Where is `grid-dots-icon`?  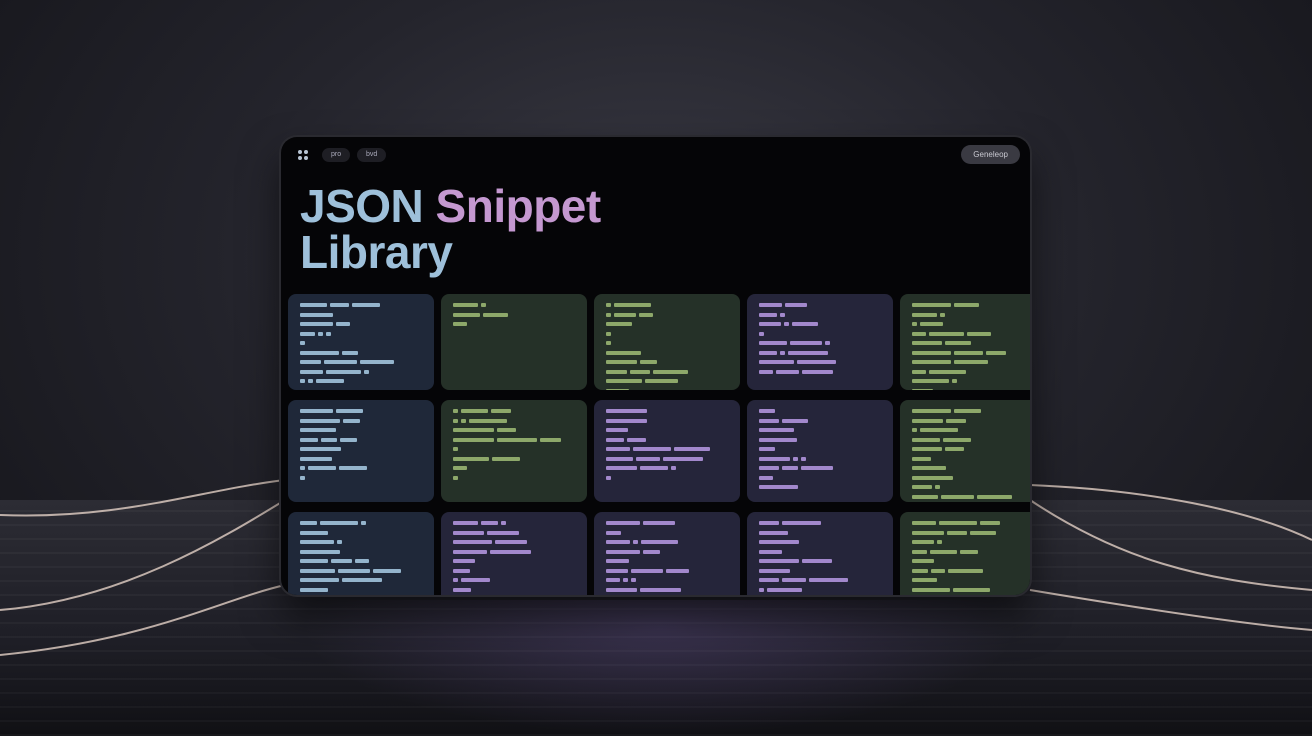
grid-dots-icon is located at coordinates (303, 155).